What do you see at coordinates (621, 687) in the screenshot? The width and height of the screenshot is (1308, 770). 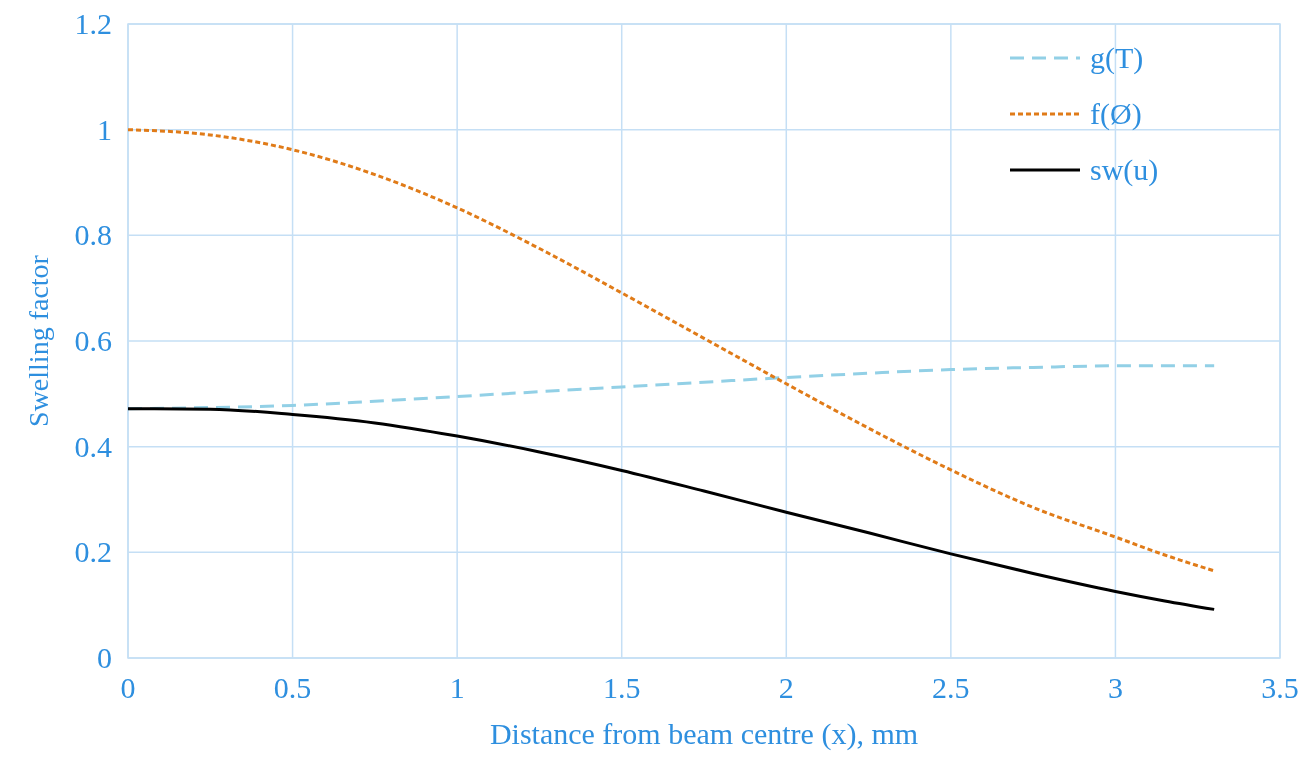 I see `x-tick-label: 1.5` at bounding box center [621, 687].